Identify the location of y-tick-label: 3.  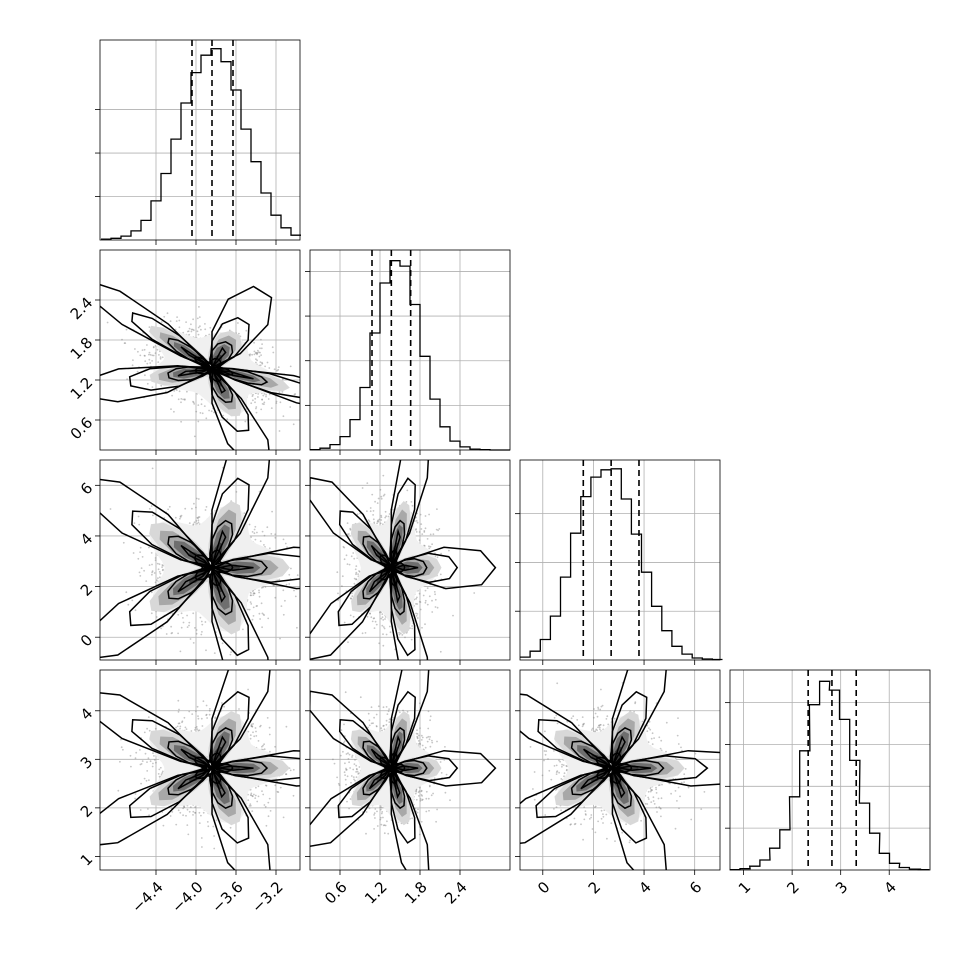
(86, 762).